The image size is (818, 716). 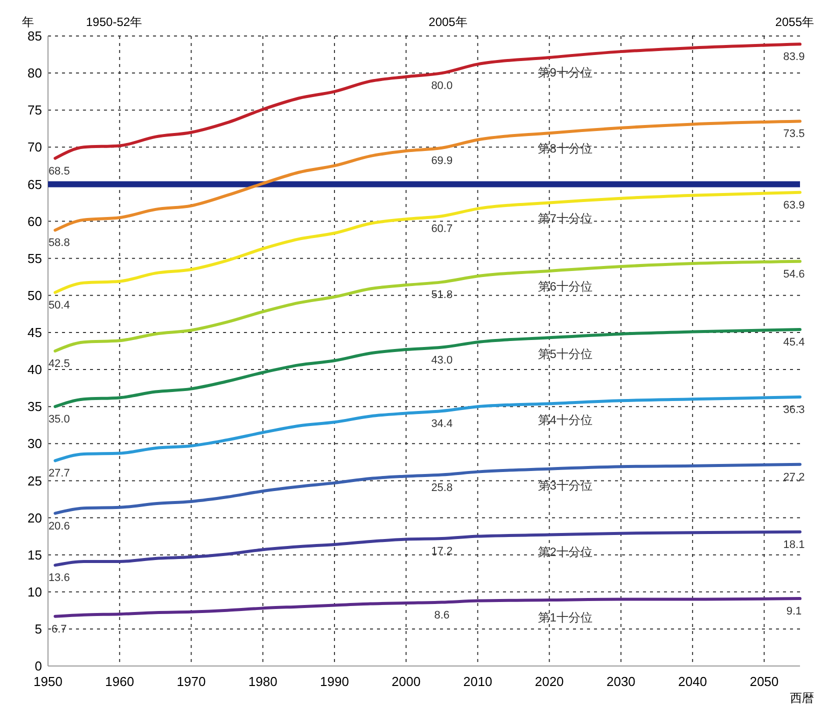 What do you see at coordinates (794, 342) in the screenshot?
I see `data-label: 45.4` at bounding box center [794, 342].